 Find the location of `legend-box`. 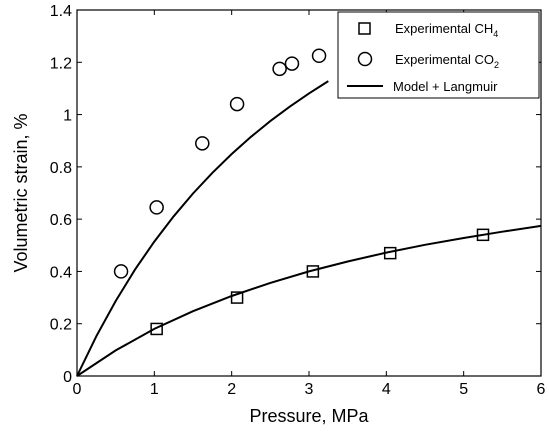

legend-box is located at coordinates (438, 55).